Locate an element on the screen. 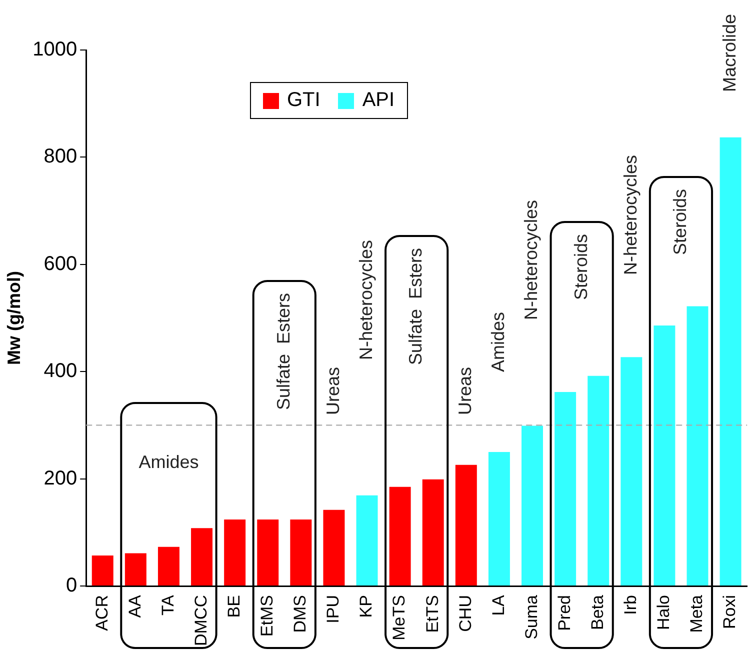 Image resolution: width=756 pixels, height=651 pixels. legend-label: API is located at coordinates (378, 100).